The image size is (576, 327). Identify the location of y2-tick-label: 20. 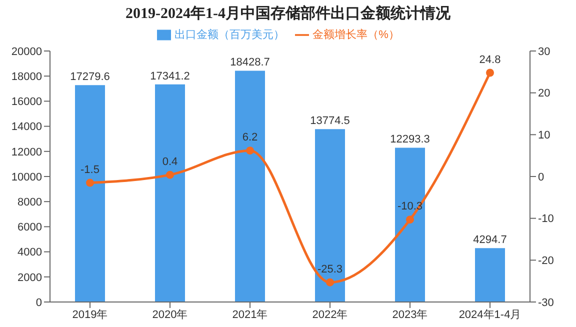
(544, 94).